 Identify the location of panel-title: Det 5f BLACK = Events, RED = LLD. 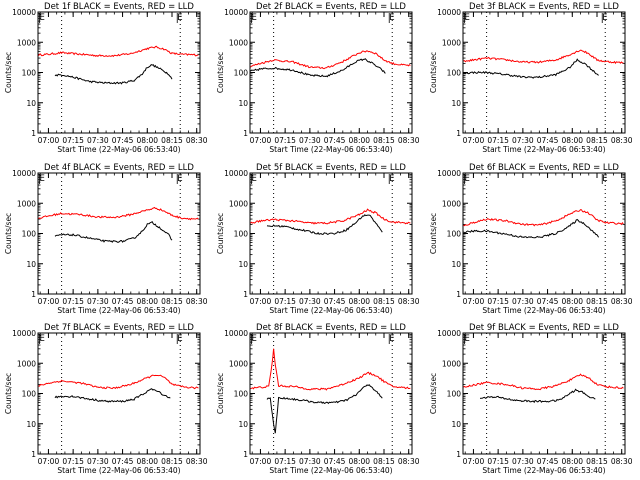
(331, 168).